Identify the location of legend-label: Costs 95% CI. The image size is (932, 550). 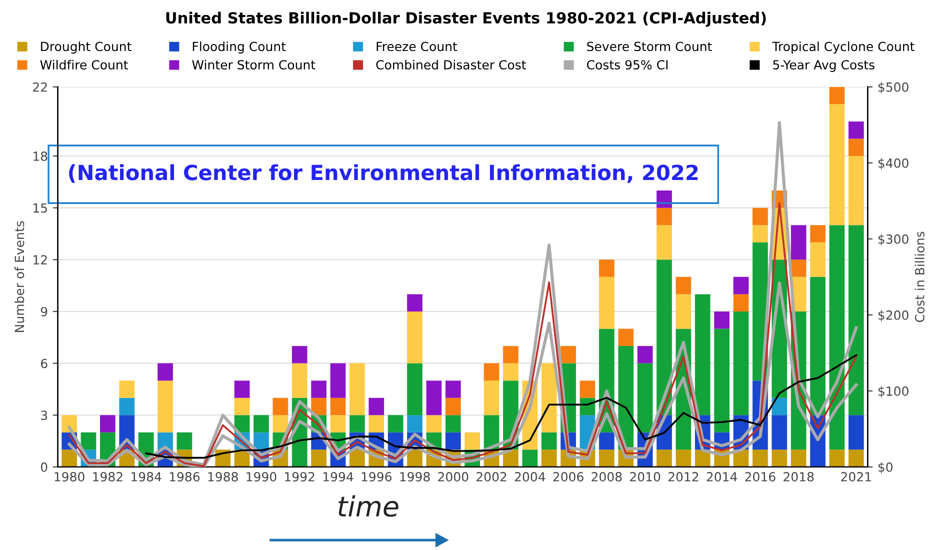
(627, 65).